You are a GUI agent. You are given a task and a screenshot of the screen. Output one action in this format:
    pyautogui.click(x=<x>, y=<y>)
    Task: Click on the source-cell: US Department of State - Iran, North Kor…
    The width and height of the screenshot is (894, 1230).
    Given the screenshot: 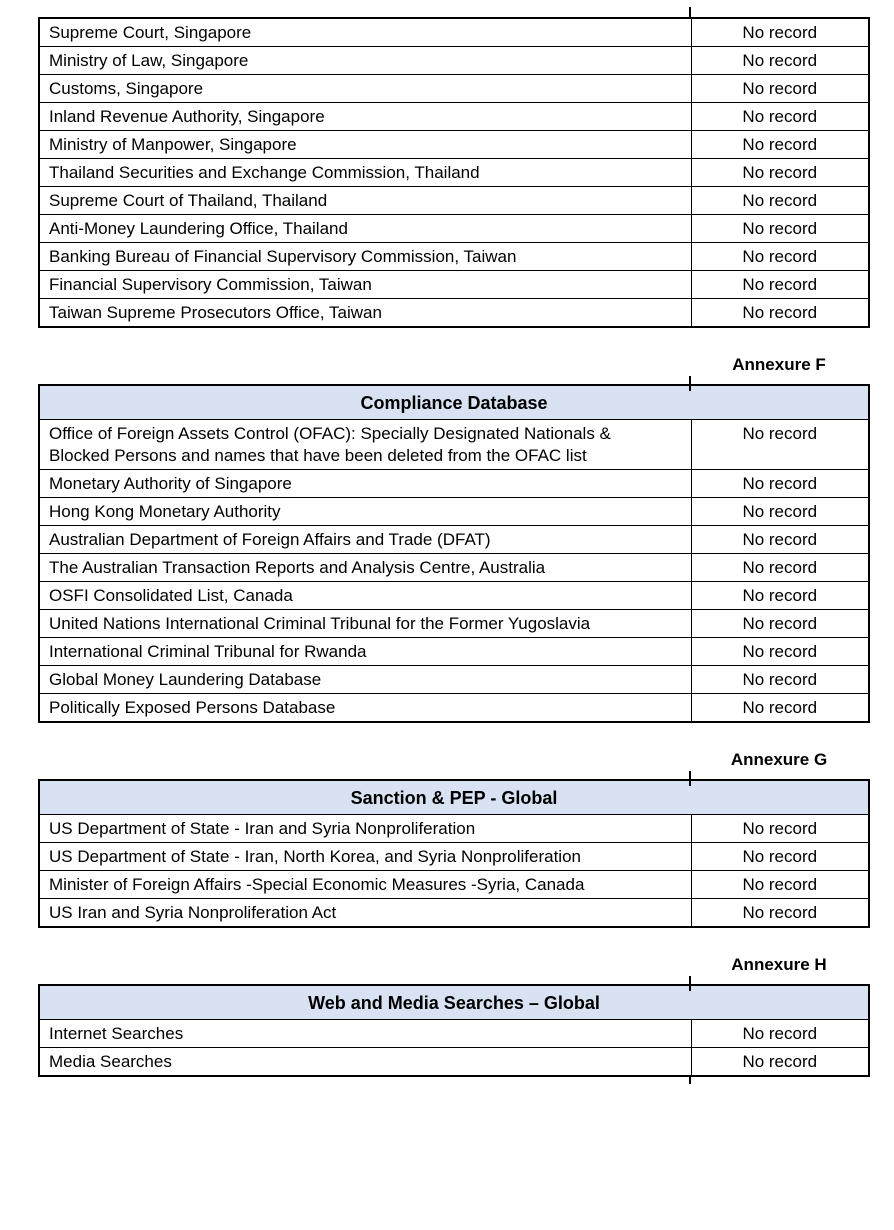 What is the action you would take?
    pyautogui.click(x=365, y=856)
    